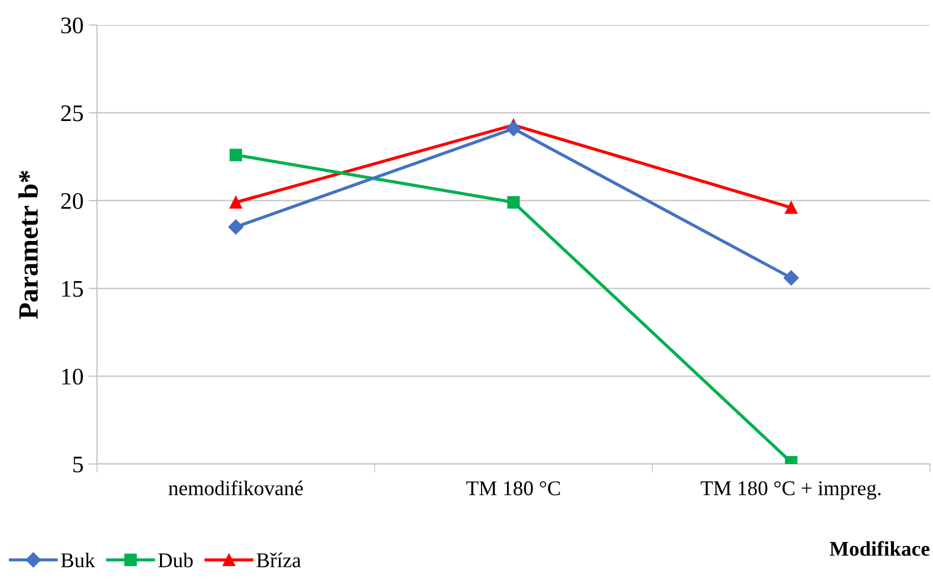  I want to click on x-tick-label: TM 180 °C, so click(513, 488).